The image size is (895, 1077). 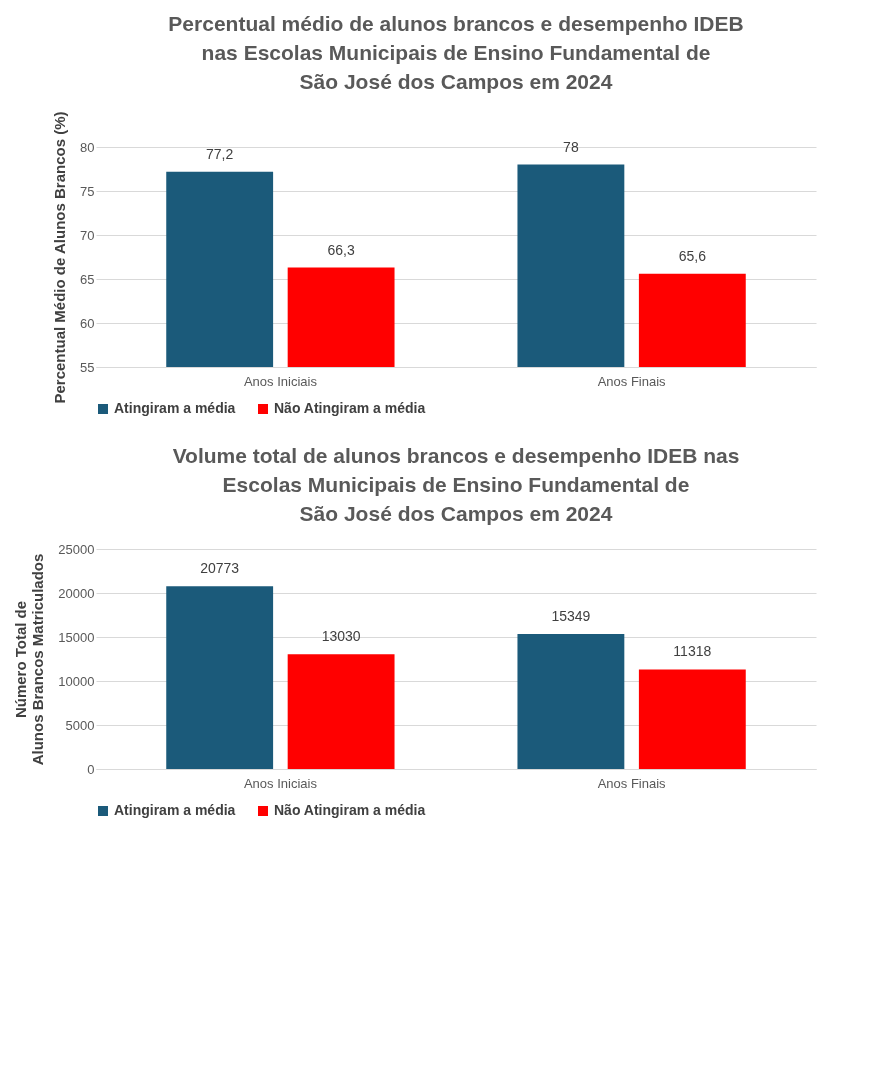 What do you see at coordinates (76, 549) in the screenshot?
I see `y-tick-label: 25000` at bounding box center [76, 549].